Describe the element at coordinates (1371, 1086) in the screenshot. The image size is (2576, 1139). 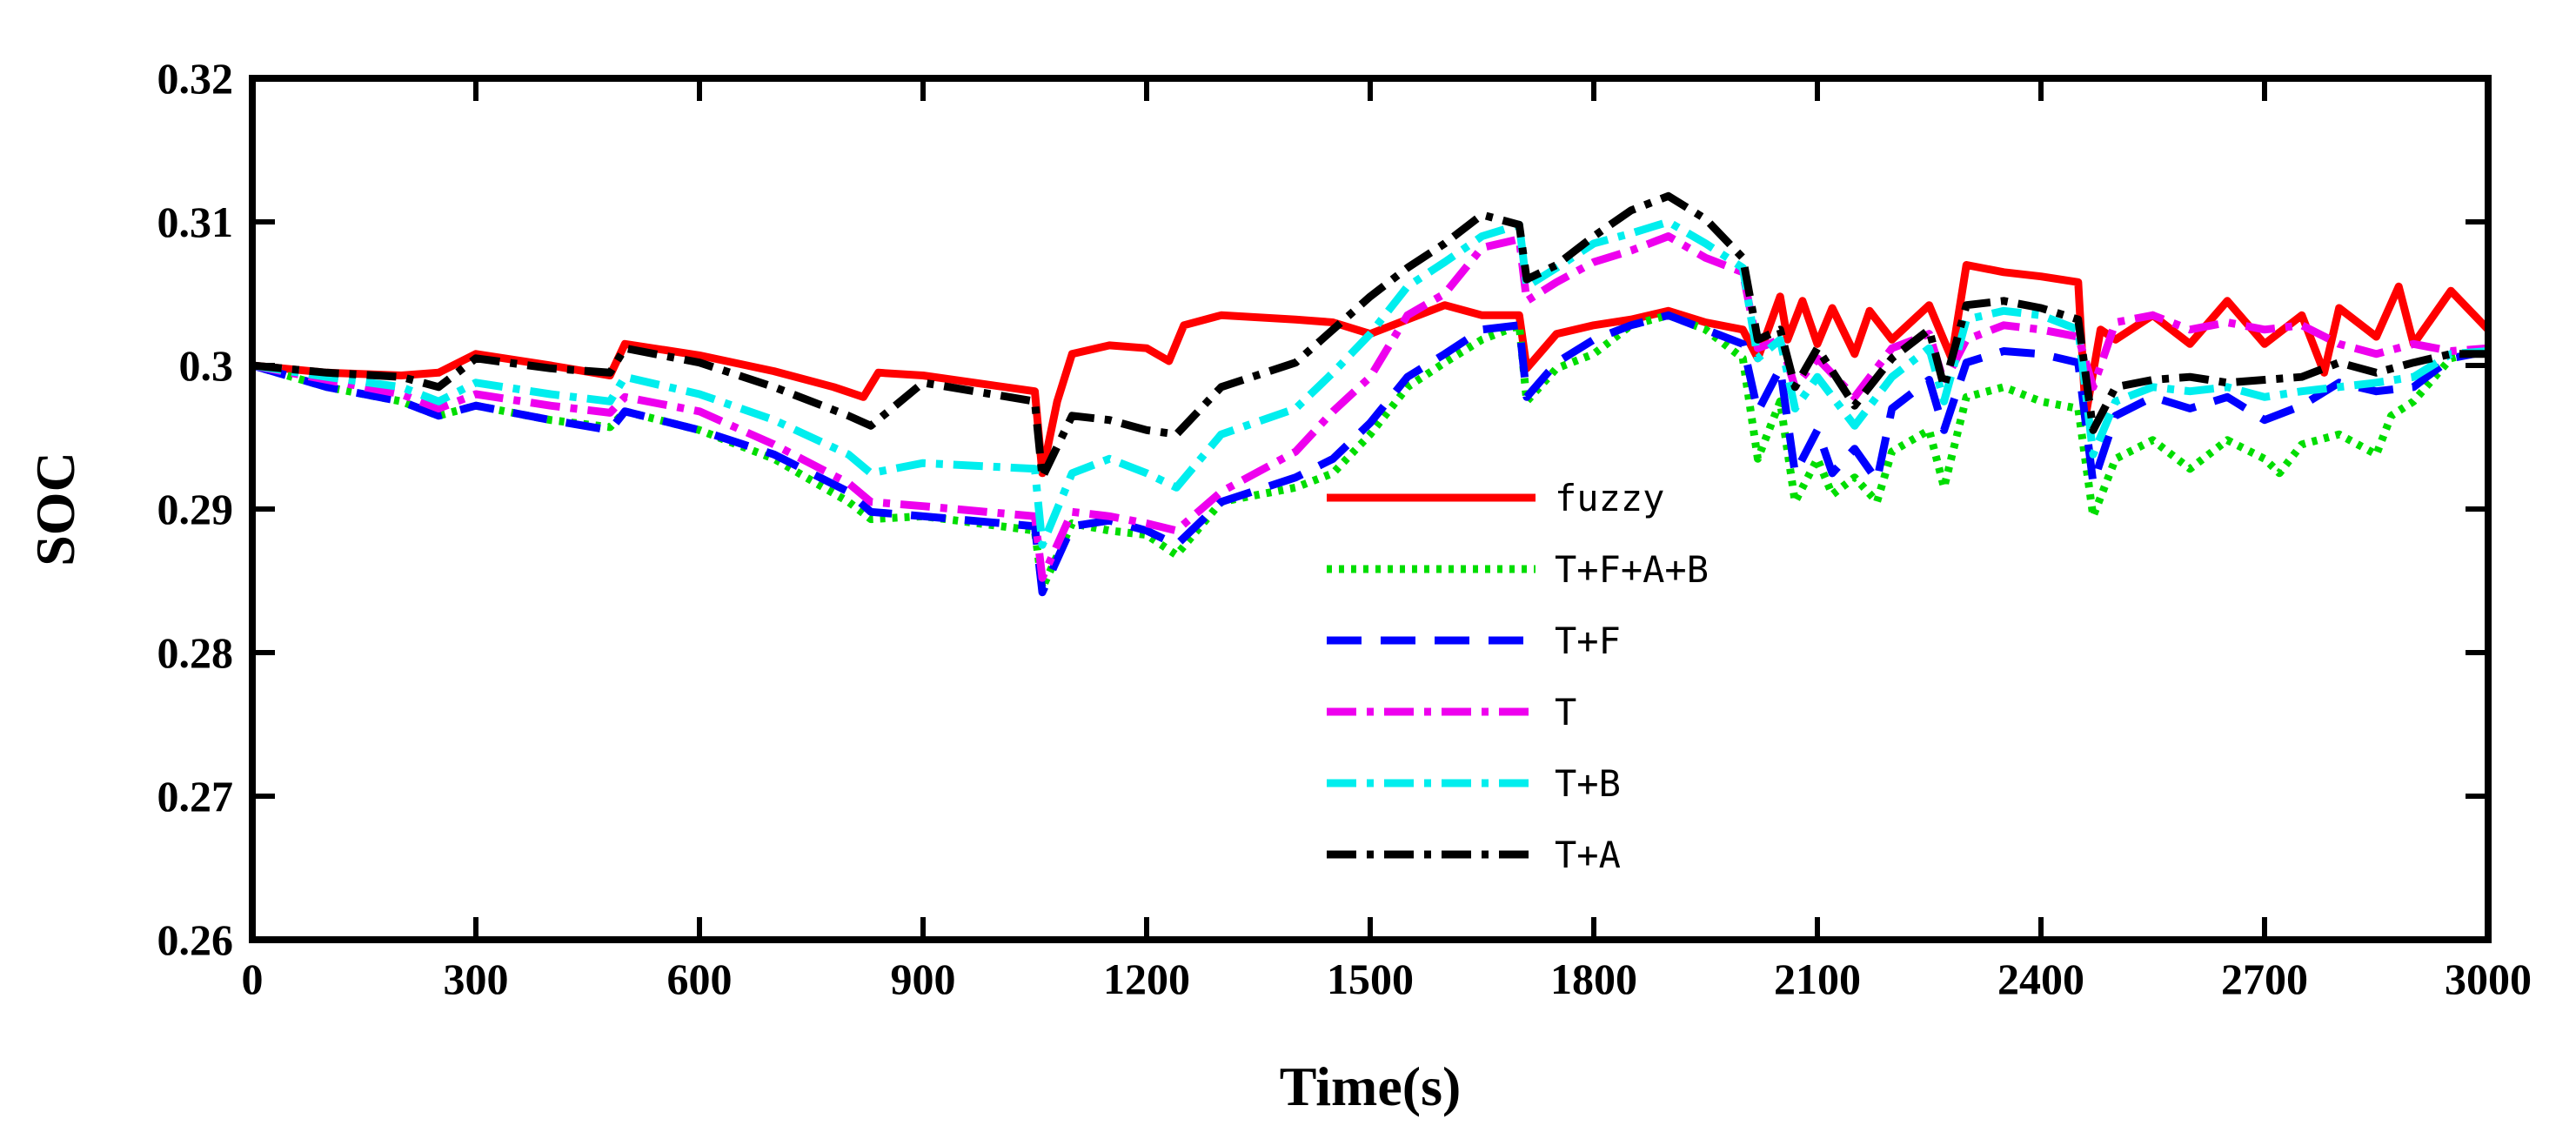
I see `x-axis-title: Time(s)` at that location.